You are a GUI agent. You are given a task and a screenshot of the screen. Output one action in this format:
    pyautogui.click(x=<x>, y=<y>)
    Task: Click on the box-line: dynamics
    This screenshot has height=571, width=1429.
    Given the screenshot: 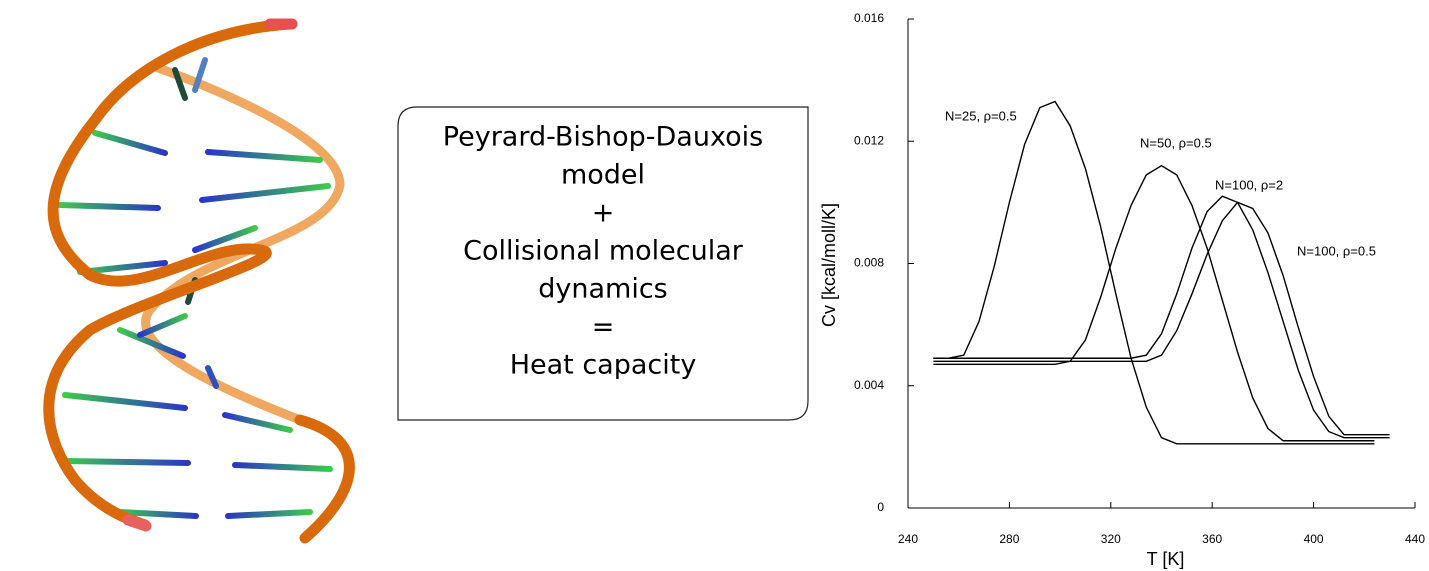 What is the action you would take?
    pyautogui.click(x=603, y=289)
    